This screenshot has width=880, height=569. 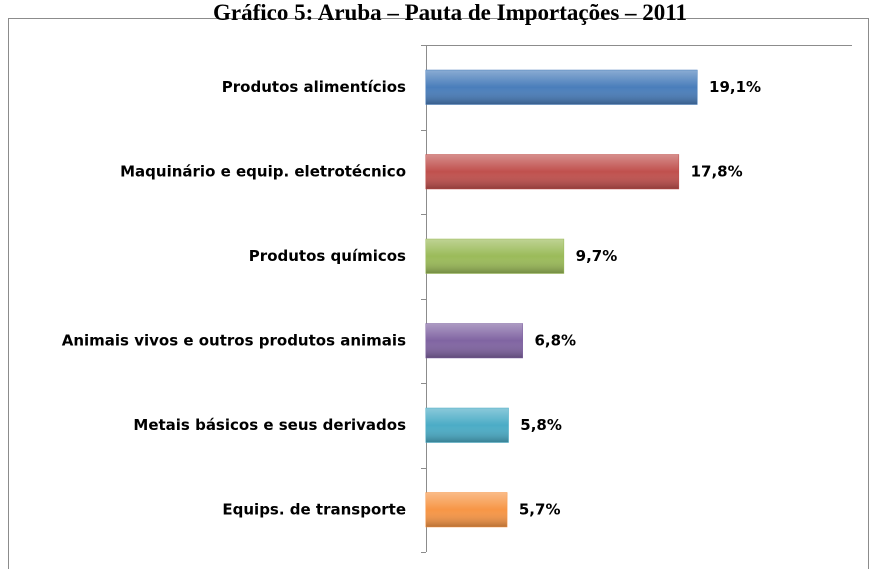 What do you see at coordinates (597, 256) in the screenshot?
I see `value-label: 9,7%` at bounding box center [597, 256].